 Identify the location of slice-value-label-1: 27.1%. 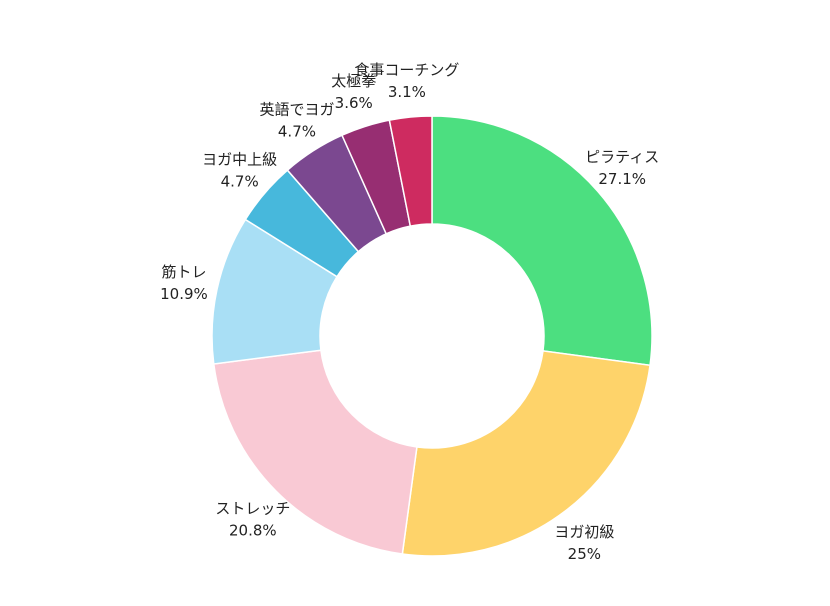
(622, 179).